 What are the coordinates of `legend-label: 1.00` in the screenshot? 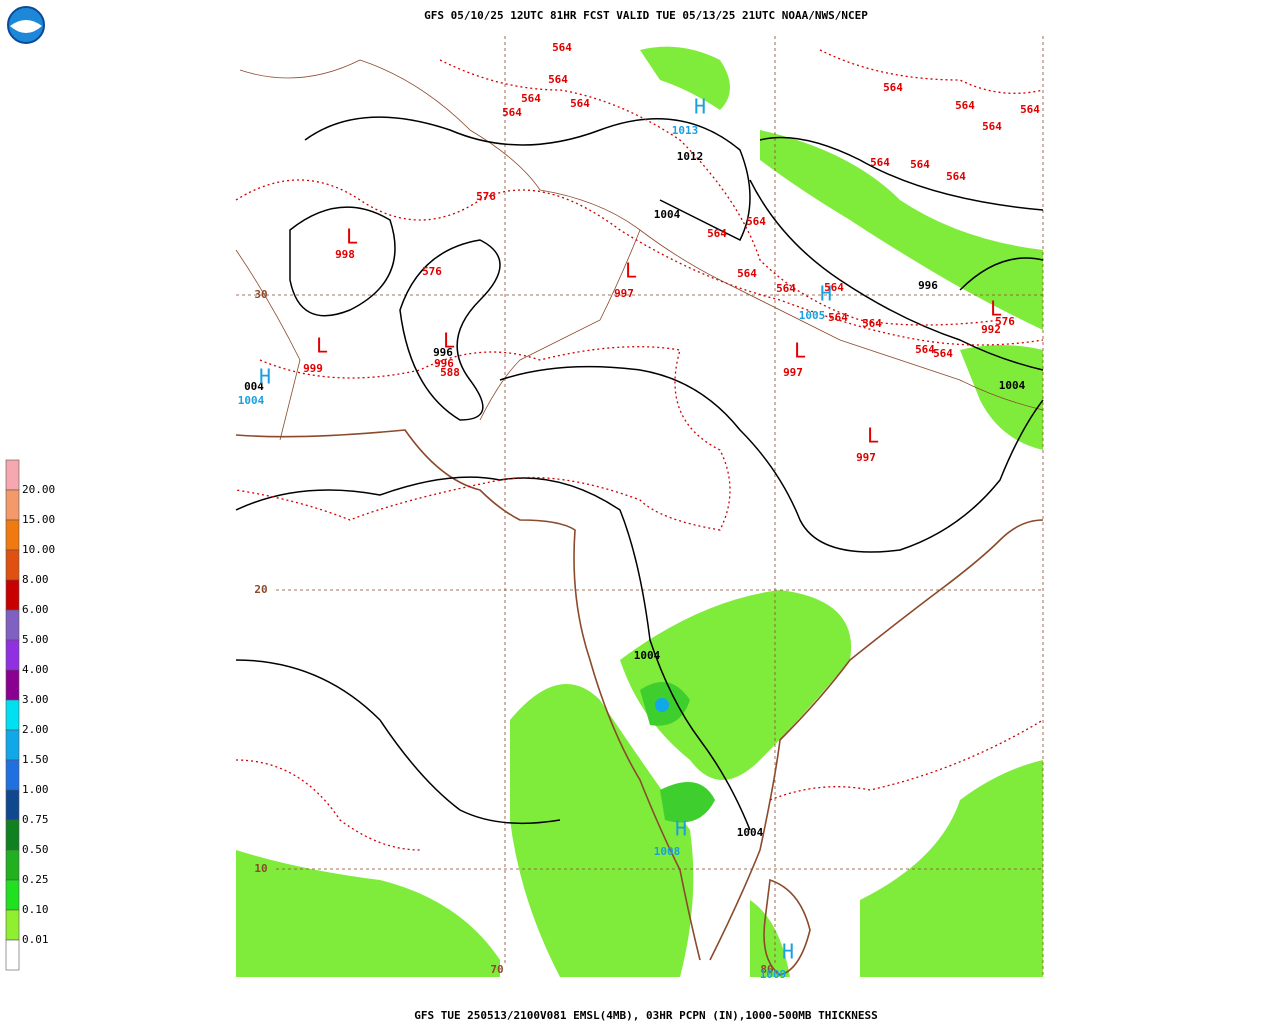 It's located at (35, 789).